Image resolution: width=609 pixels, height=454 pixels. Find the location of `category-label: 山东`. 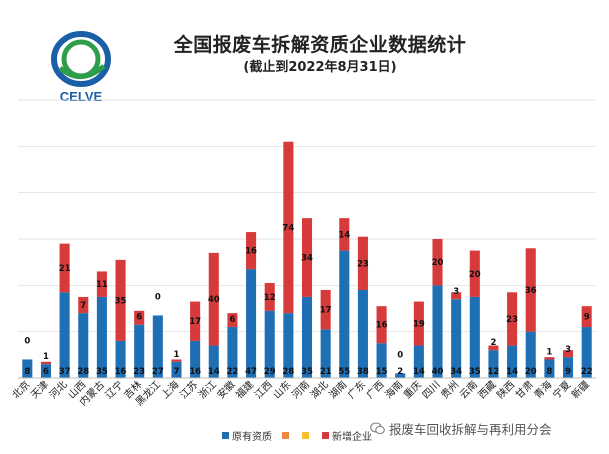

category-label: 山东 is located at coordinates (281, 389).